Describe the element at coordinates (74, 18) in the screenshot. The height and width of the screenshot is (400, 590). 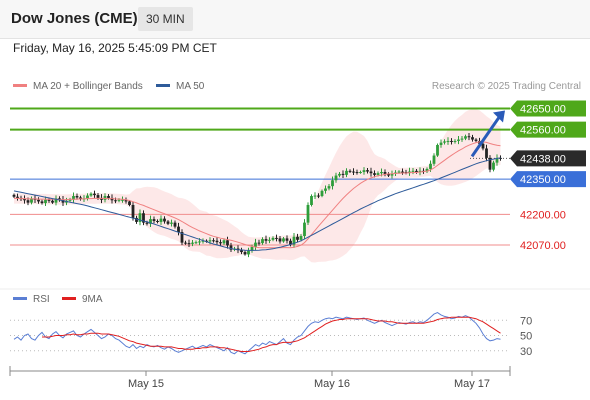
I see `instrument-title: Dow Jones (CME)` at that location.